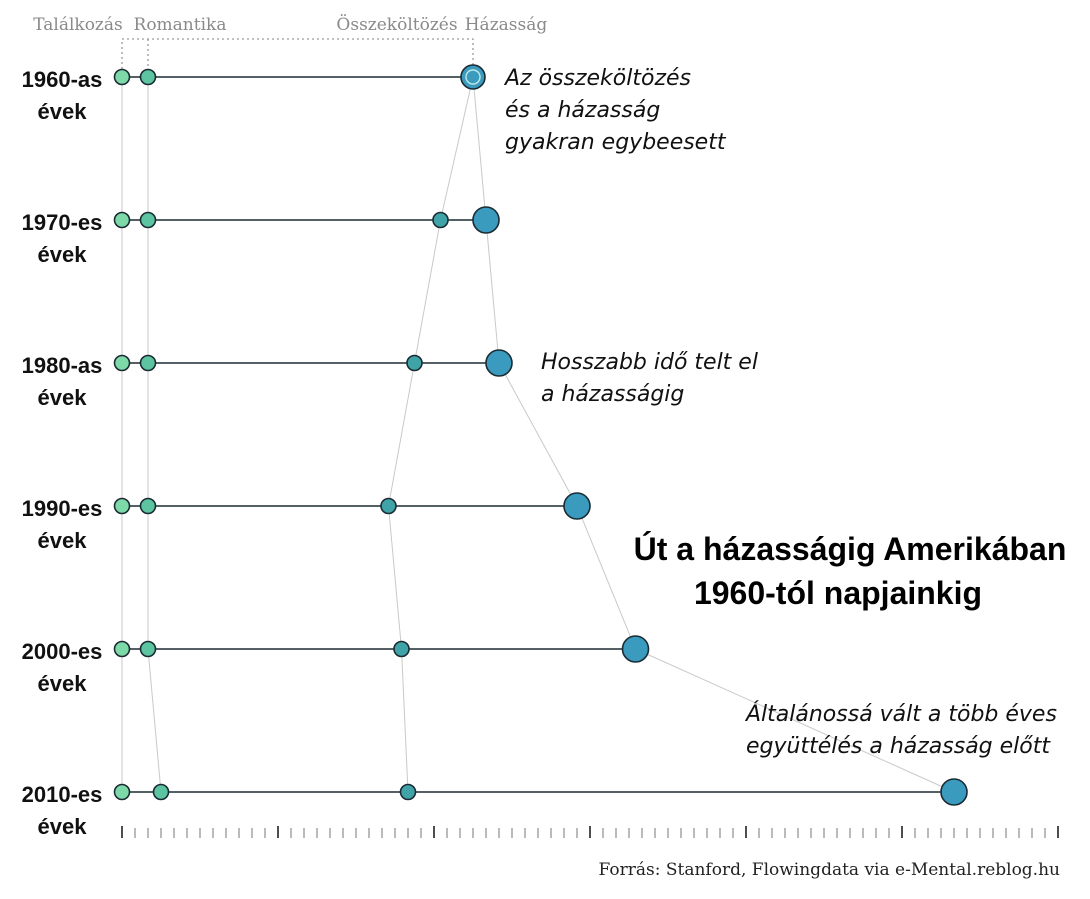 This screenshot has height=899, width=1090. I want to click on decade-label-line: 1960-as, so click(62, 79).